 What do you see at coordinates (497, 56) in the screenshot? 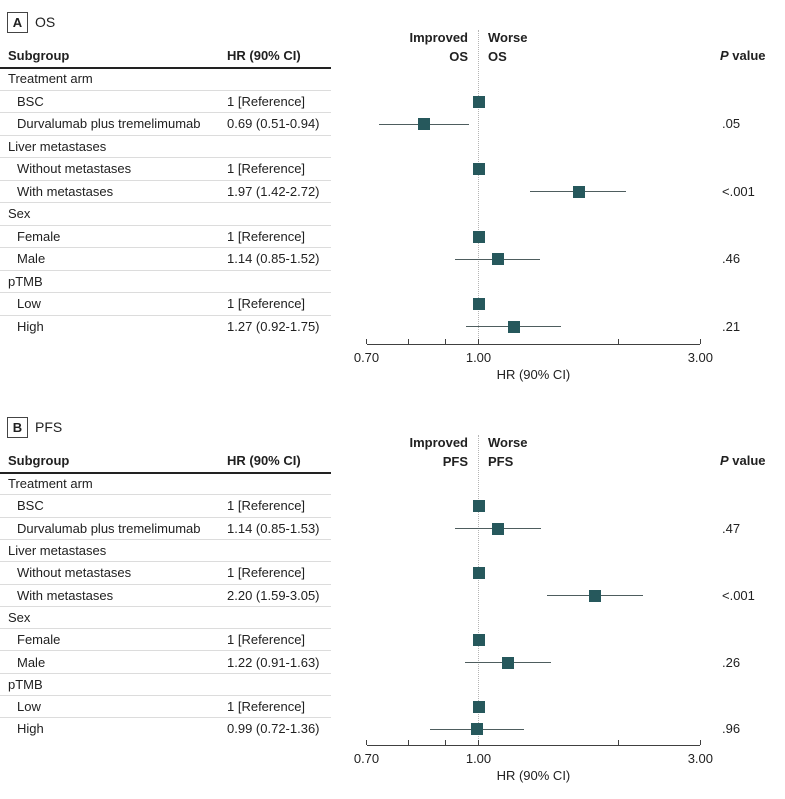
I see `worse-label-line2: OS` at bounding box center [497, 56].